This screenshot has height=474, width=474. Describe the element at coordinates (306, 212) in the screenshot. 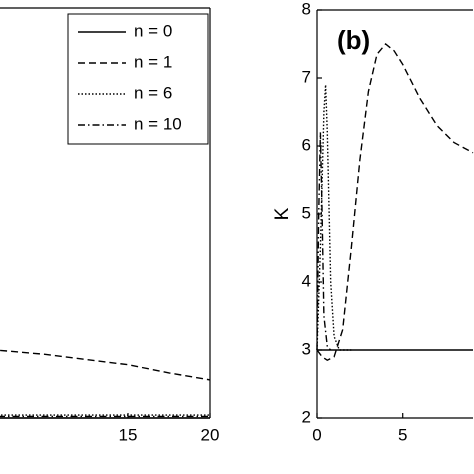

I see `y-tick-label: 5` at that location.